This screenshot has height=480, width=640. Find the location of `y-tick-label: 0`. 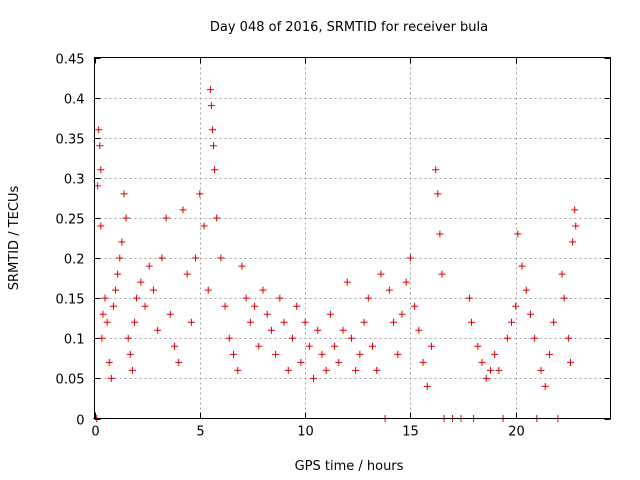

y-tick-label: 0 is located at coordinates (80, 421).